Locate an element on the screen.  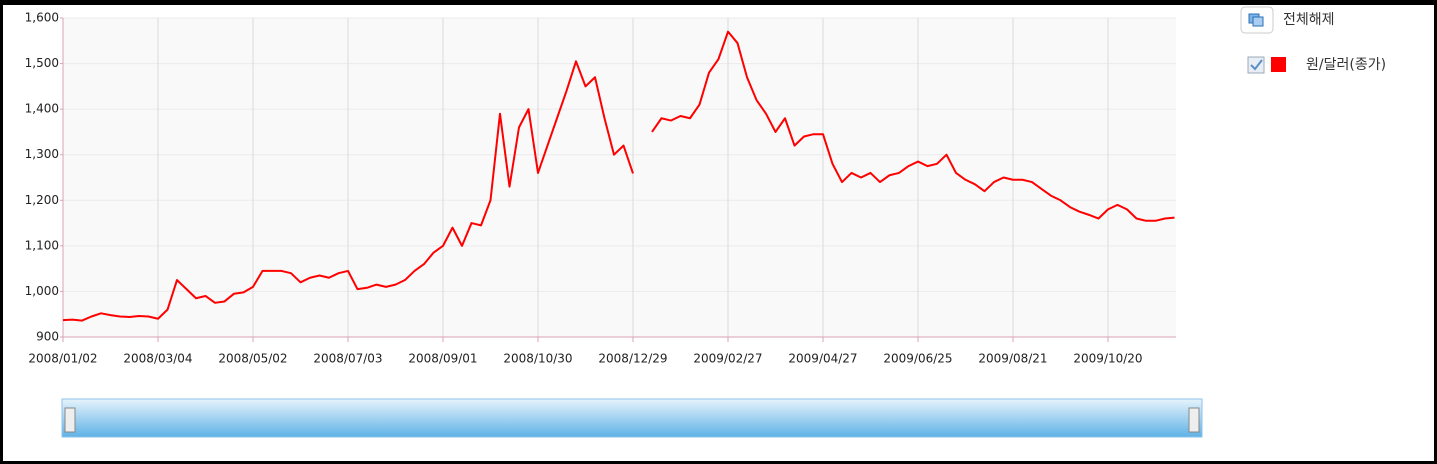
x-tick-label: 2008/09/01 is located at coordinates (442, 359).